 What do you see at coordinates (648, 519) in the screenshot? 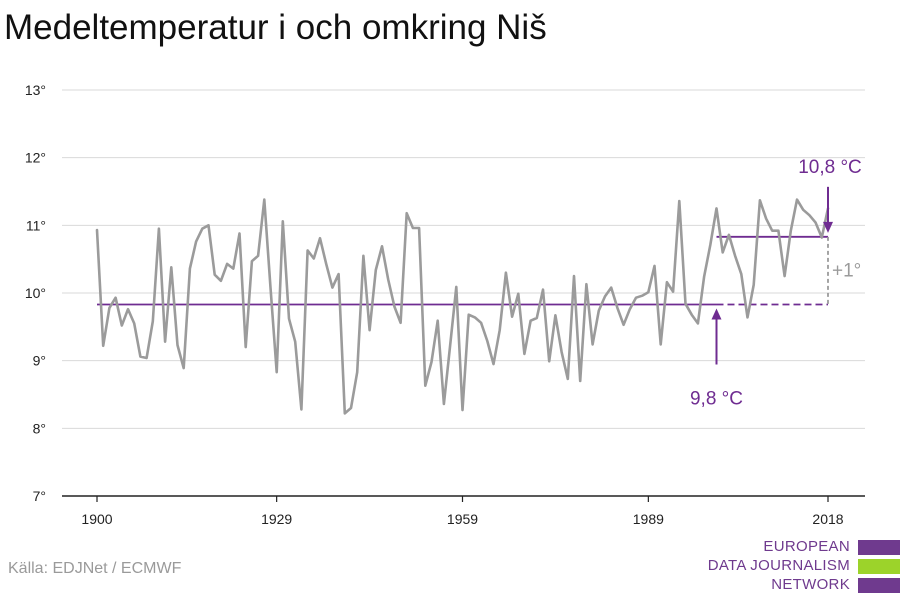
I see `x-tick-label: 1989` at bounding box center [648, 519].